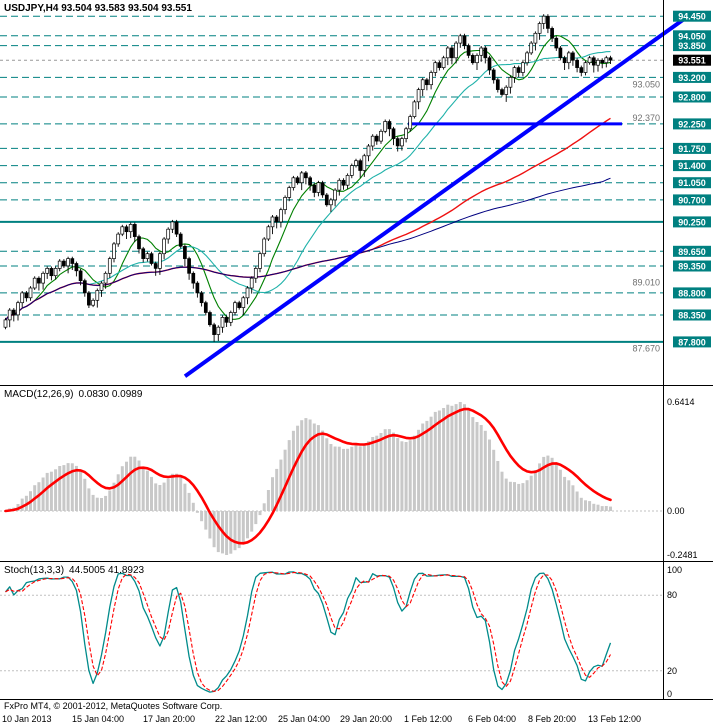 The height and width of the screenshot is (728, 713). I want to click on macd-indicator-label: MACD(12,26,9) 0.0830 0.0989, so click(73, 394).